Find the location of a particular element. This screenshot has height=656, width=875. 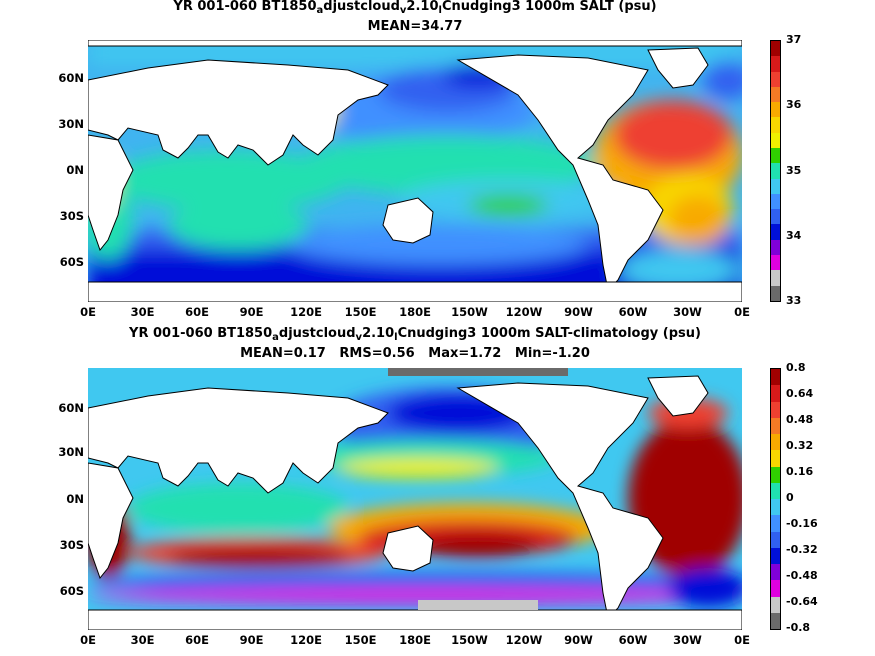

colorbar-label: 0.64 is located at coordinates (800, 393).